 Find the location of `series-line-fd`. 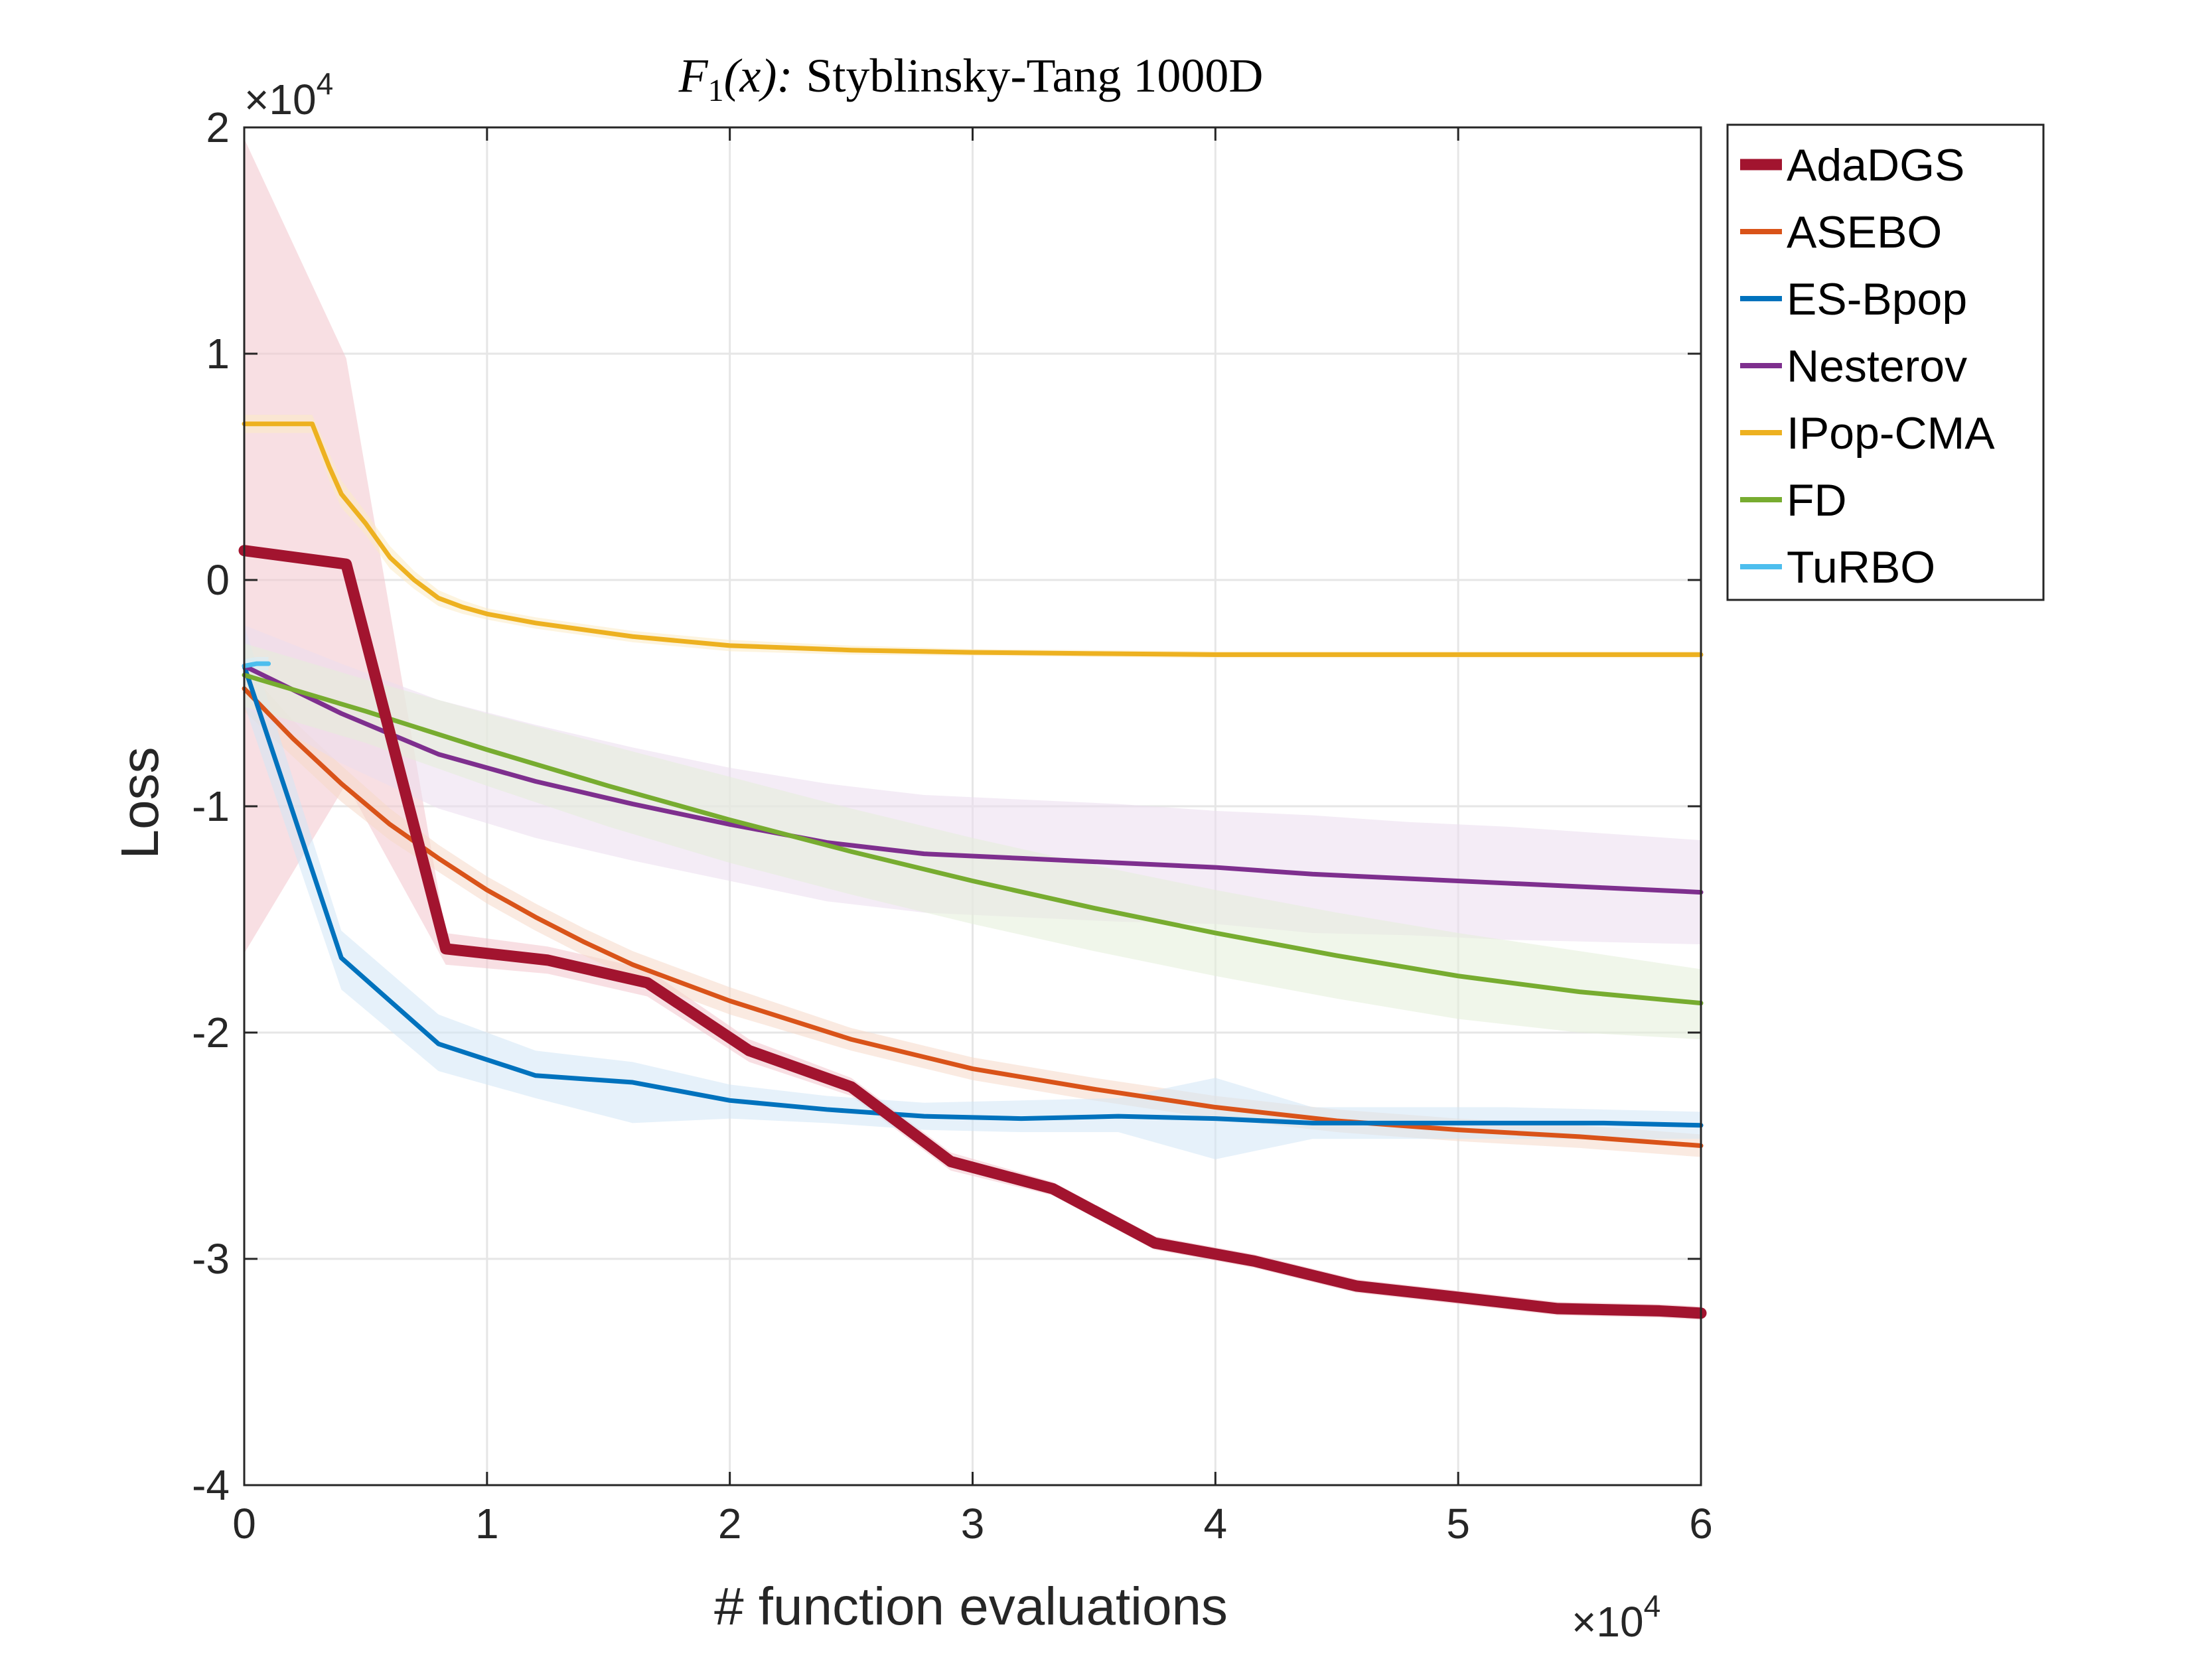

series-line-fd is located at coordinates (973, 839).